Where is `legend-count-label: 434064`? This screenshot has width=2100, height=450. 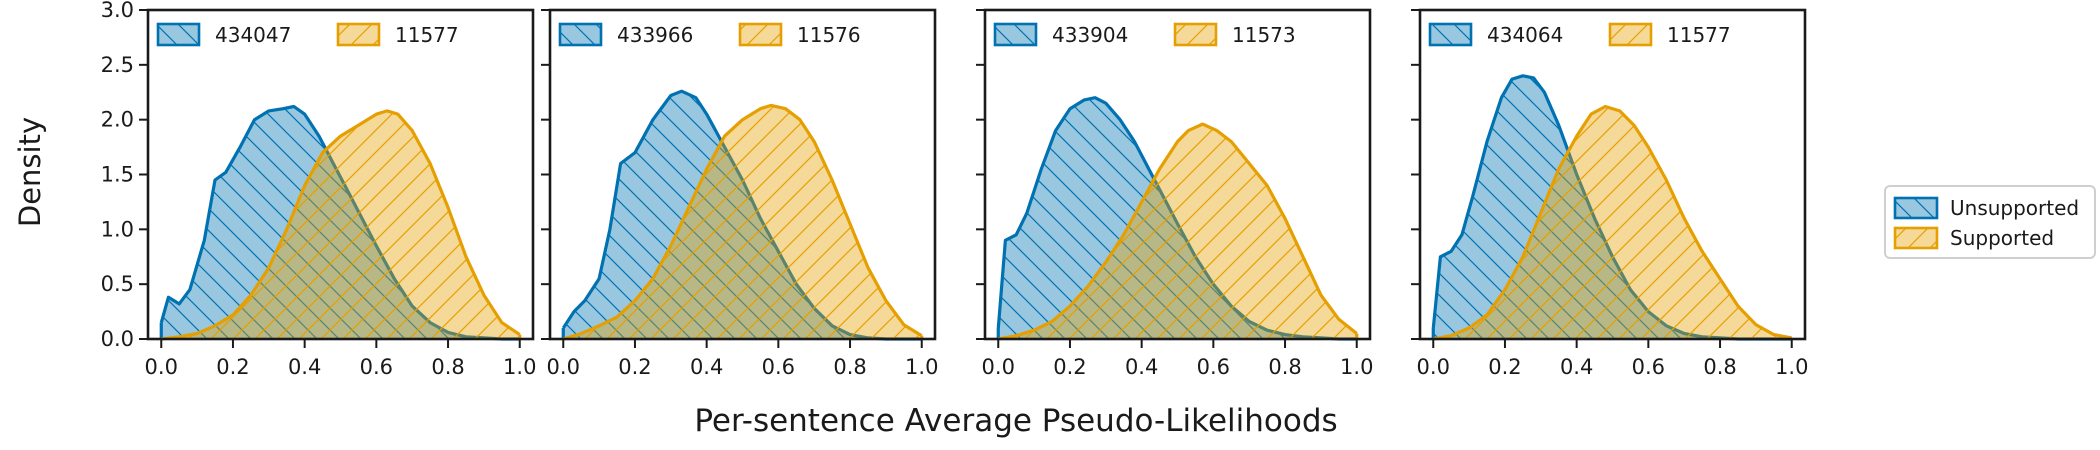
legend-count-label: 434064 is located at coordinates (1525, 35).